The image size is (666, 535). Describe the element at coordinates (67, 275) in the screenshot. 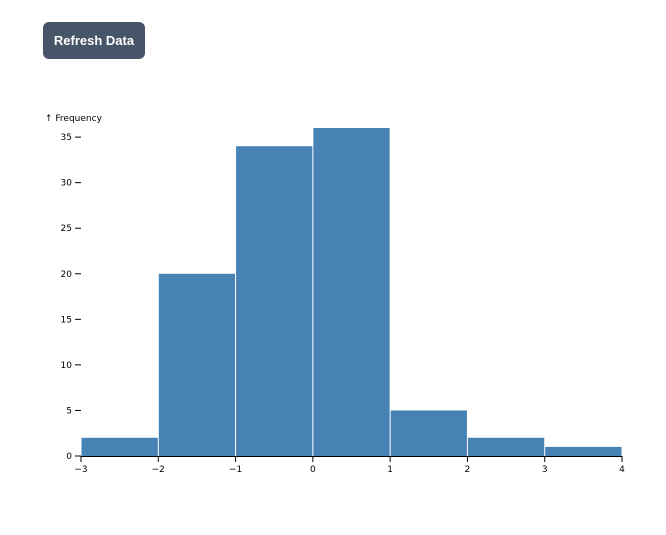

I see `y-tick-label: 20` at that location.